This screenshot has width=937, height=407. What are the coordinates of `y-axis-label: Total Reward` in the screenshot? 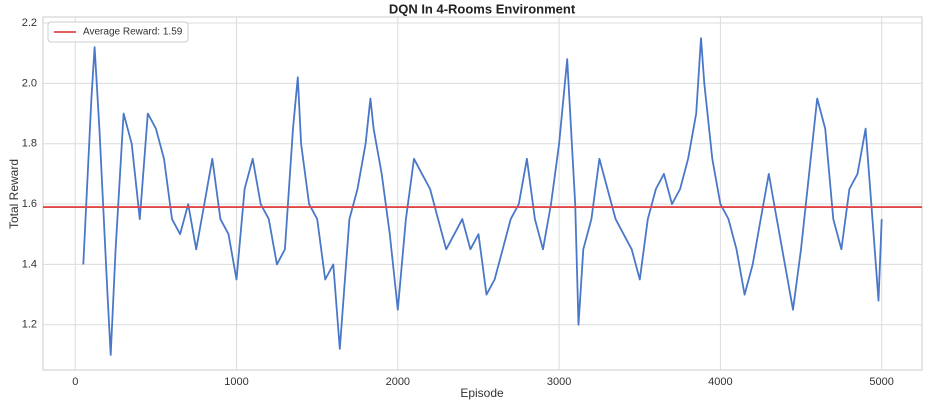 It's located at (14, 194).